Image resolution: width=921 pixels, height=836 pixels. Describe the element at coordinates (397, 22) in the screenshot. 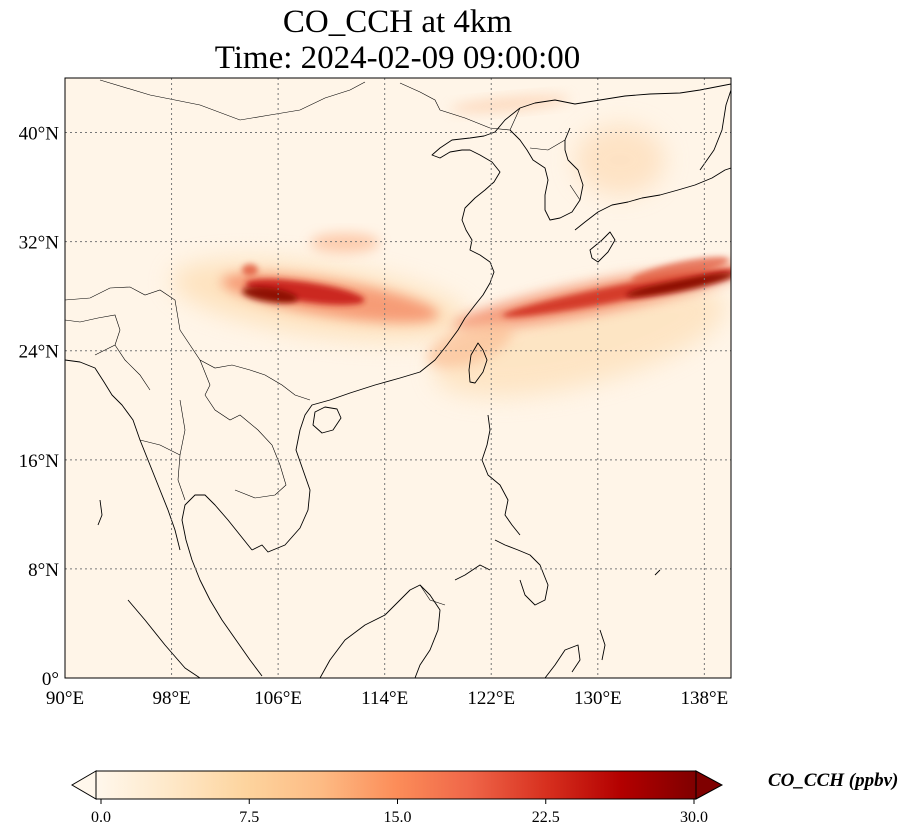

I see `map-title: CO_CCH at 4km` at that location.